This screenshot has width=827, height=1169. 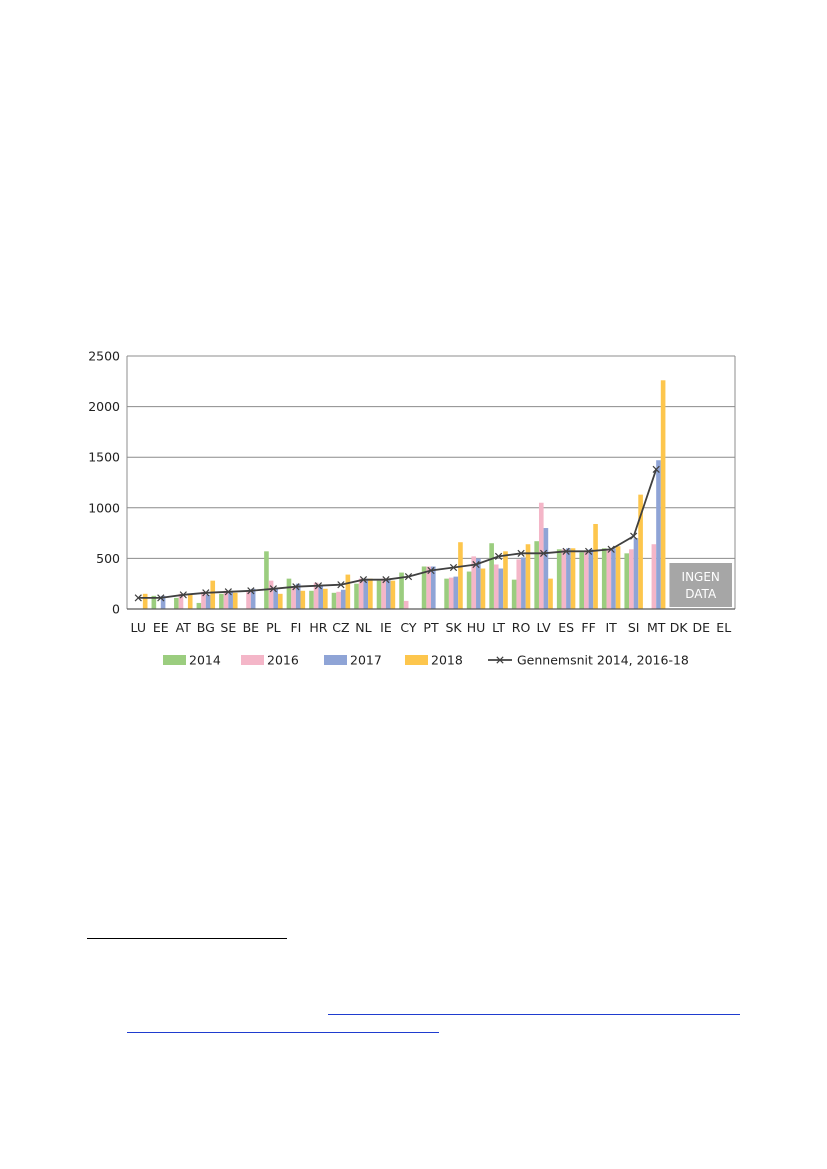 What do you see at coordinates (636, 573) in the screenshot?
I see `bar-2017-SI` at bounding box center [636, 573].